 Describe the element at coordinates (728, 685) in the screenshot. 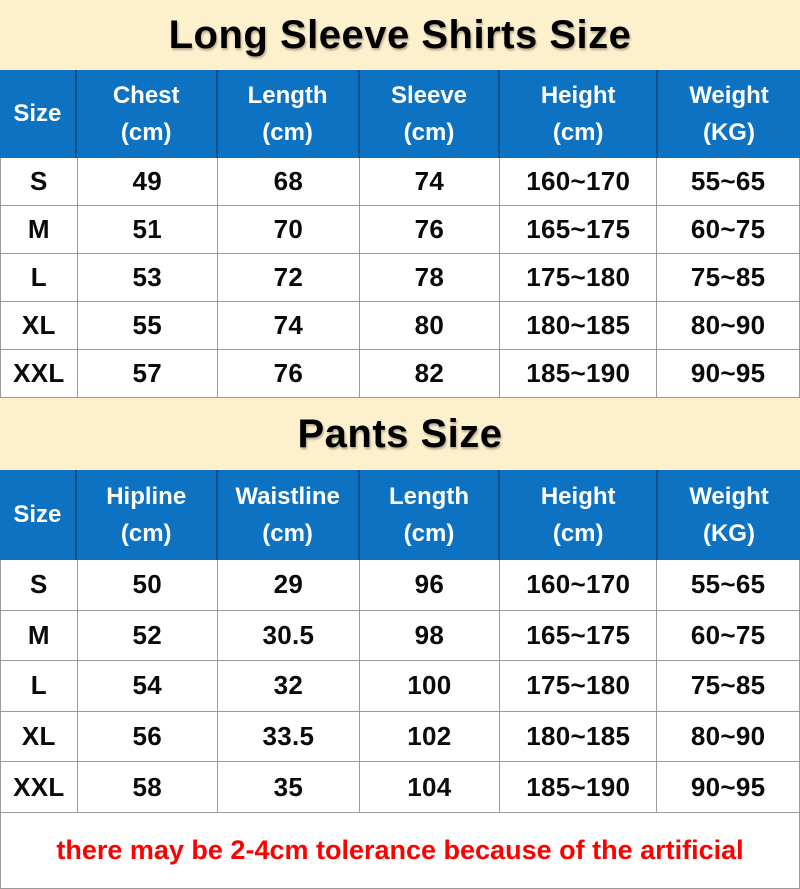

I see `value-cell: 75~85` at that location.